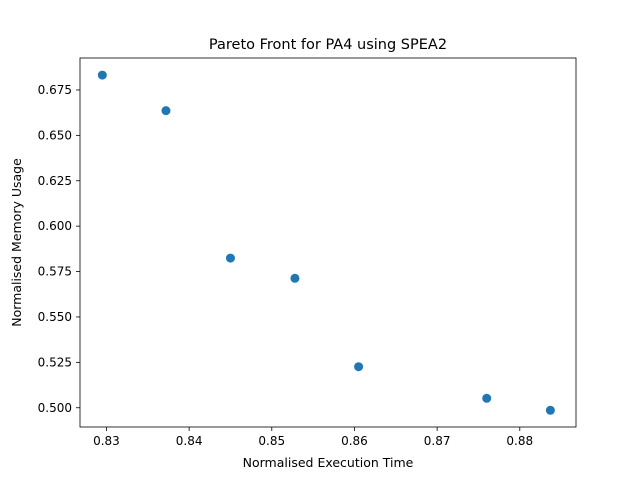 The width and height of the screenshot is (640, 480). Describe the element at coordinates (55, 181) in the screenshot. I see `y-tick-label: 0.625` at that location.